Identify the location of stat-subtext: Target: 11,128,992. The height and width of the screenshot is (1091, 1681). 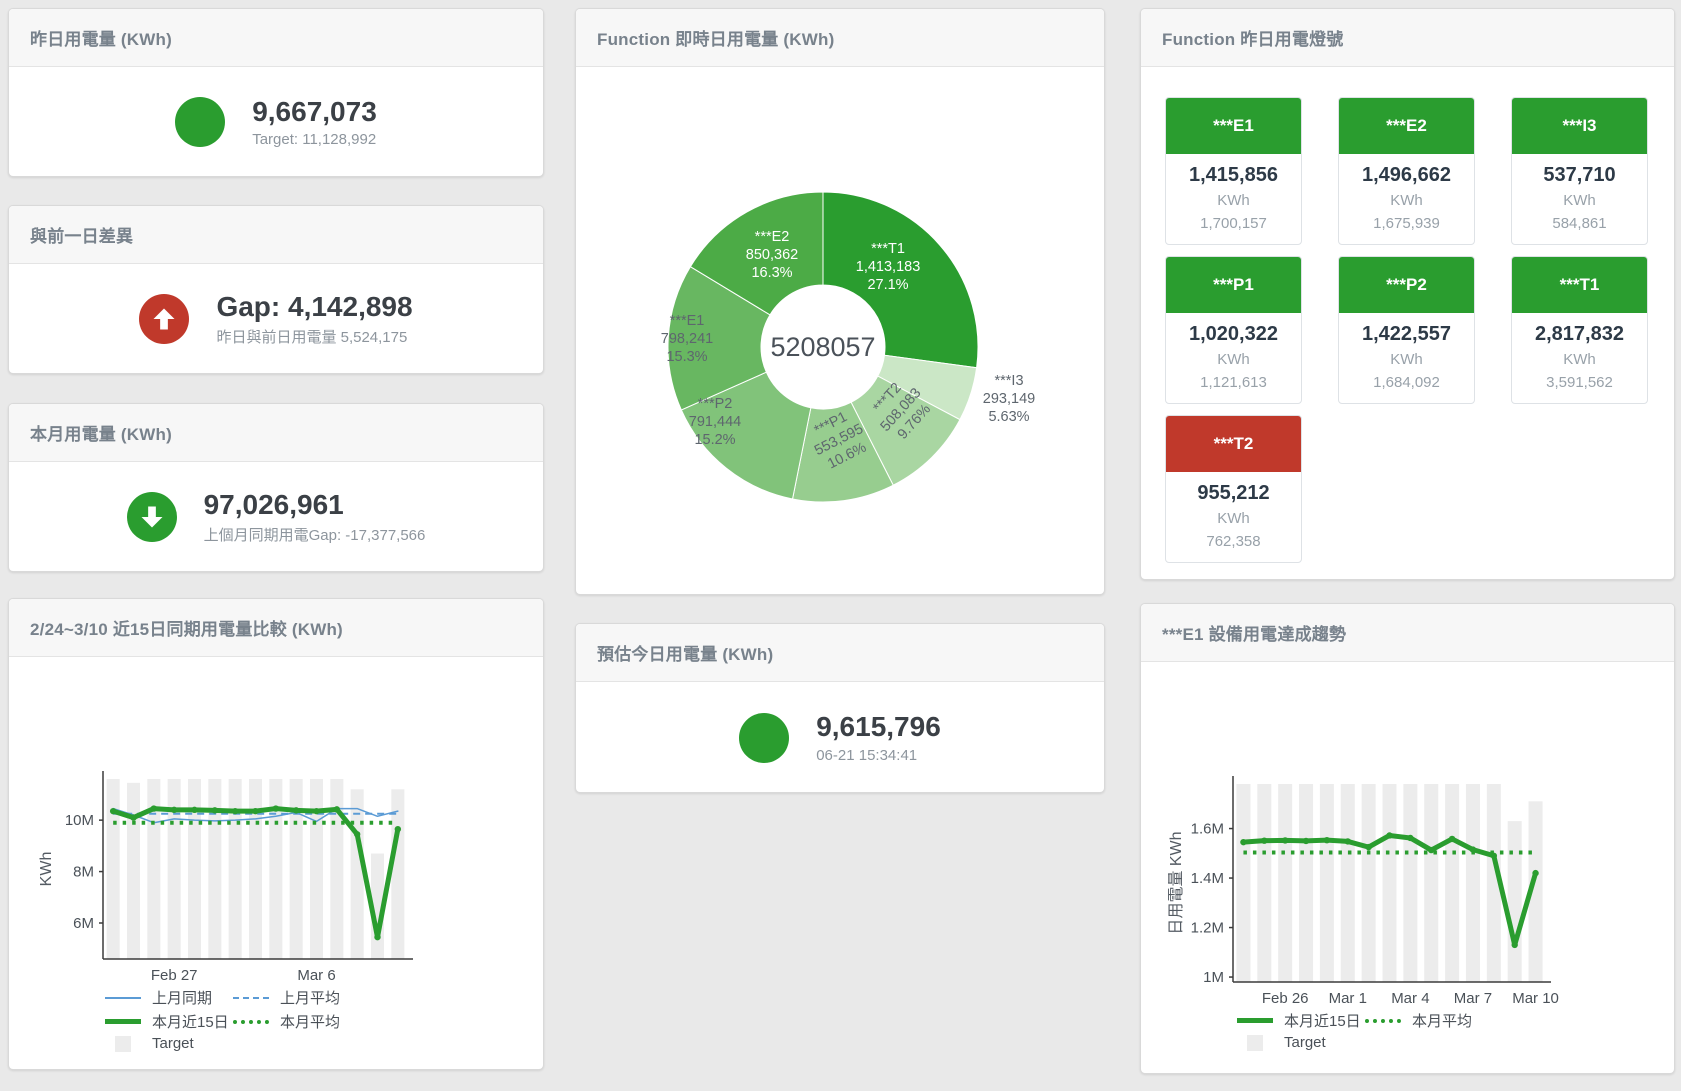
(314, 140).